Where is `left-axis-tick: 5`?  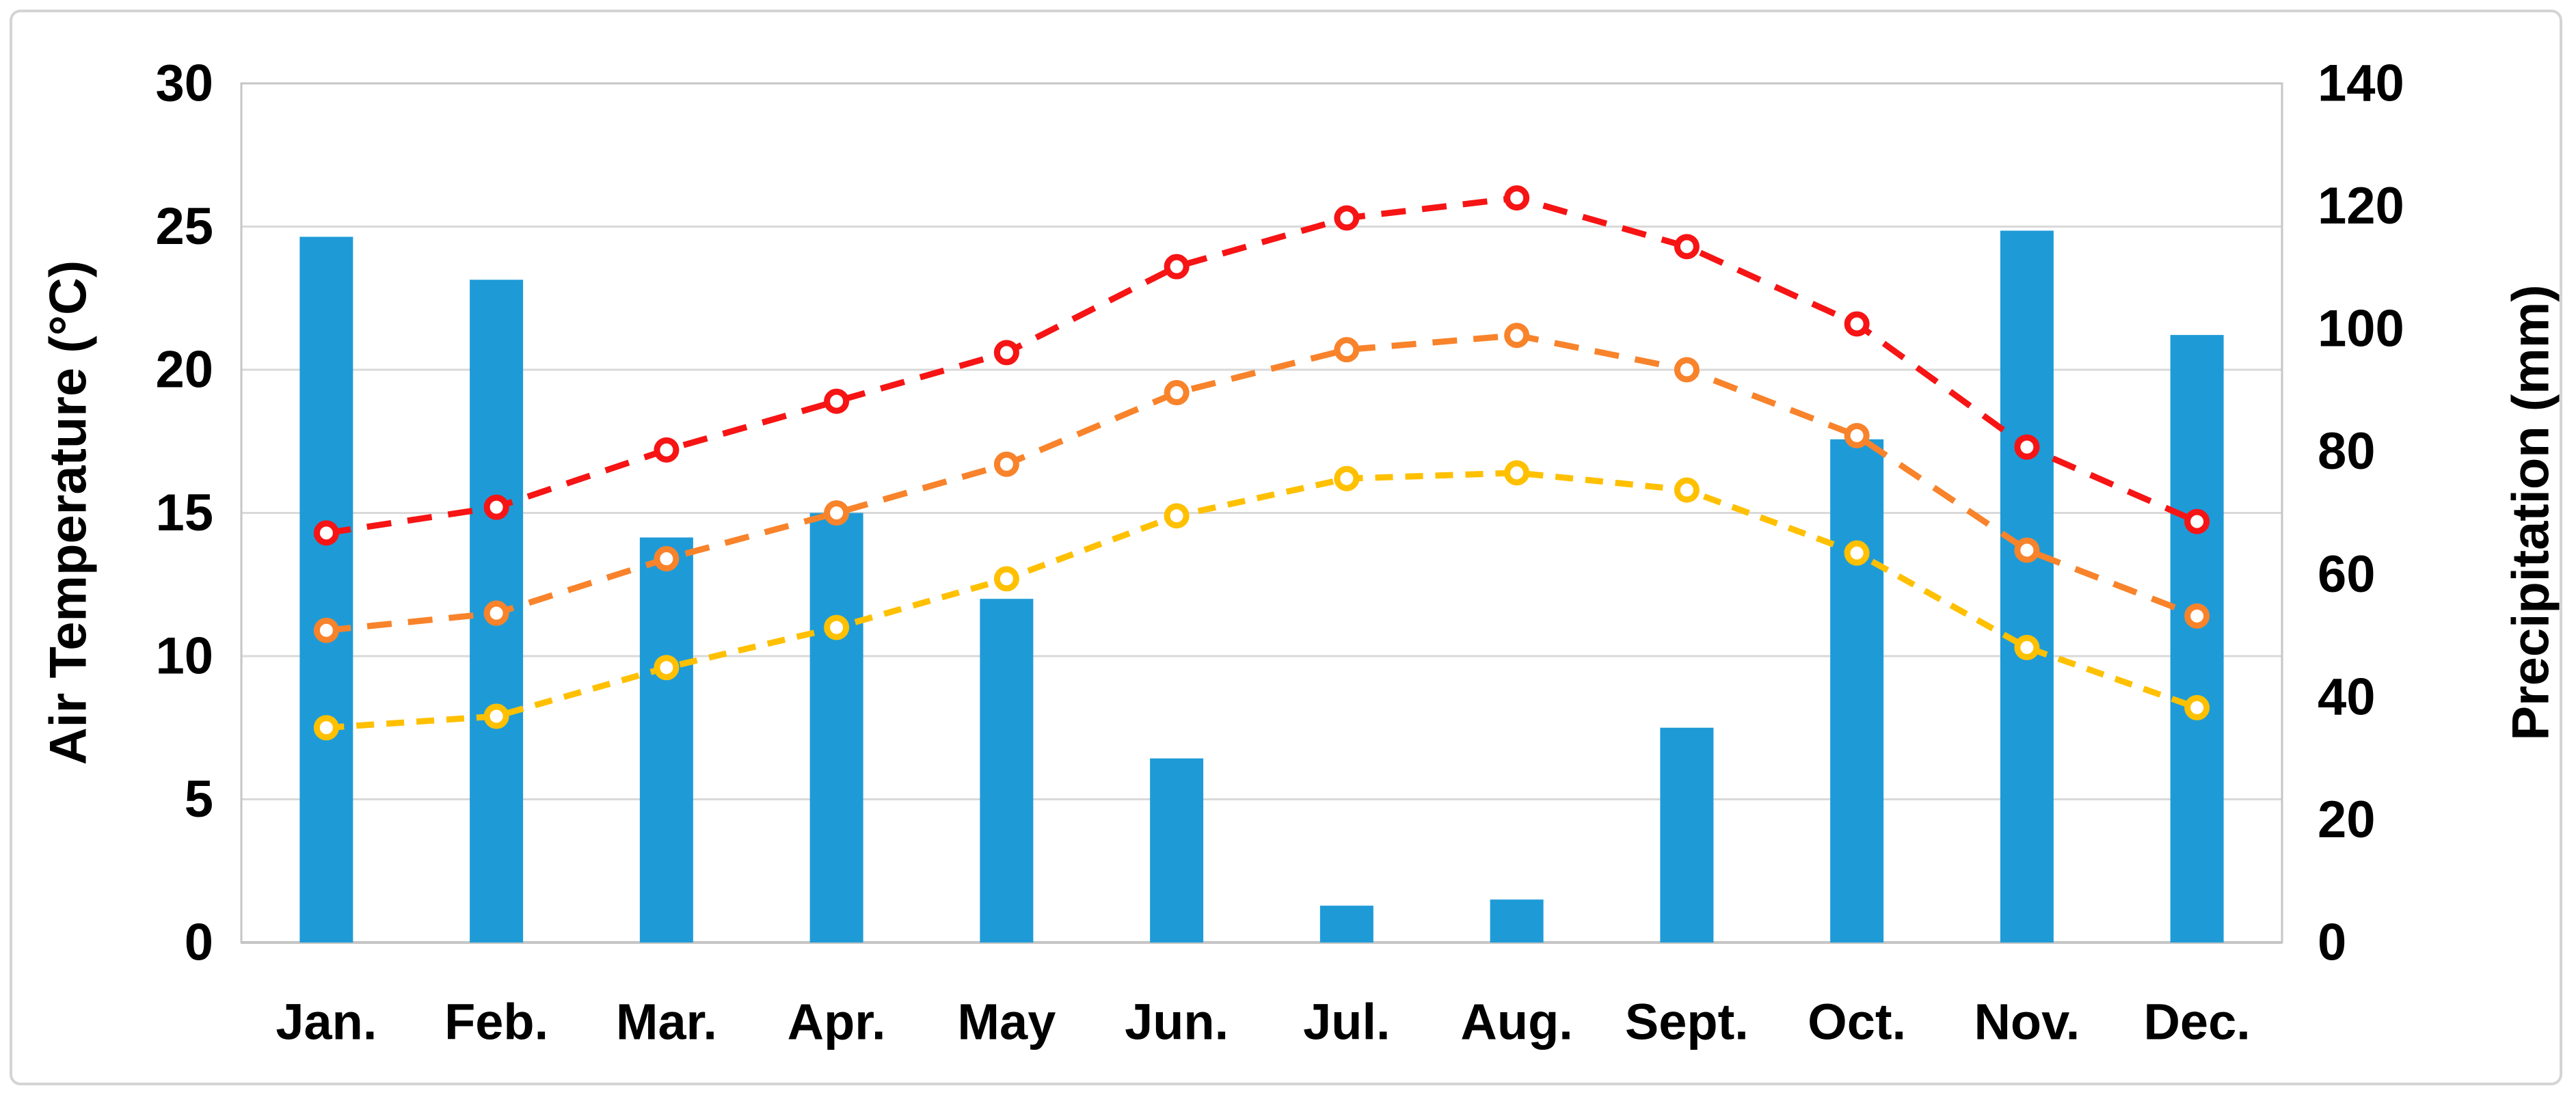
left-axis-tick: 5 is located at coordinates (199, 799).